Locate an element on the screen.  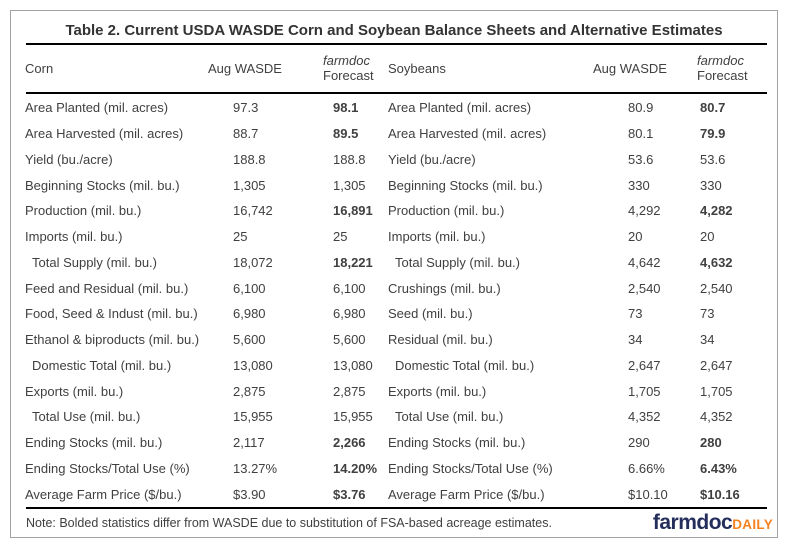
row-label-corn: Total Use (mil. bu.) is located at coordinates (86, 417).